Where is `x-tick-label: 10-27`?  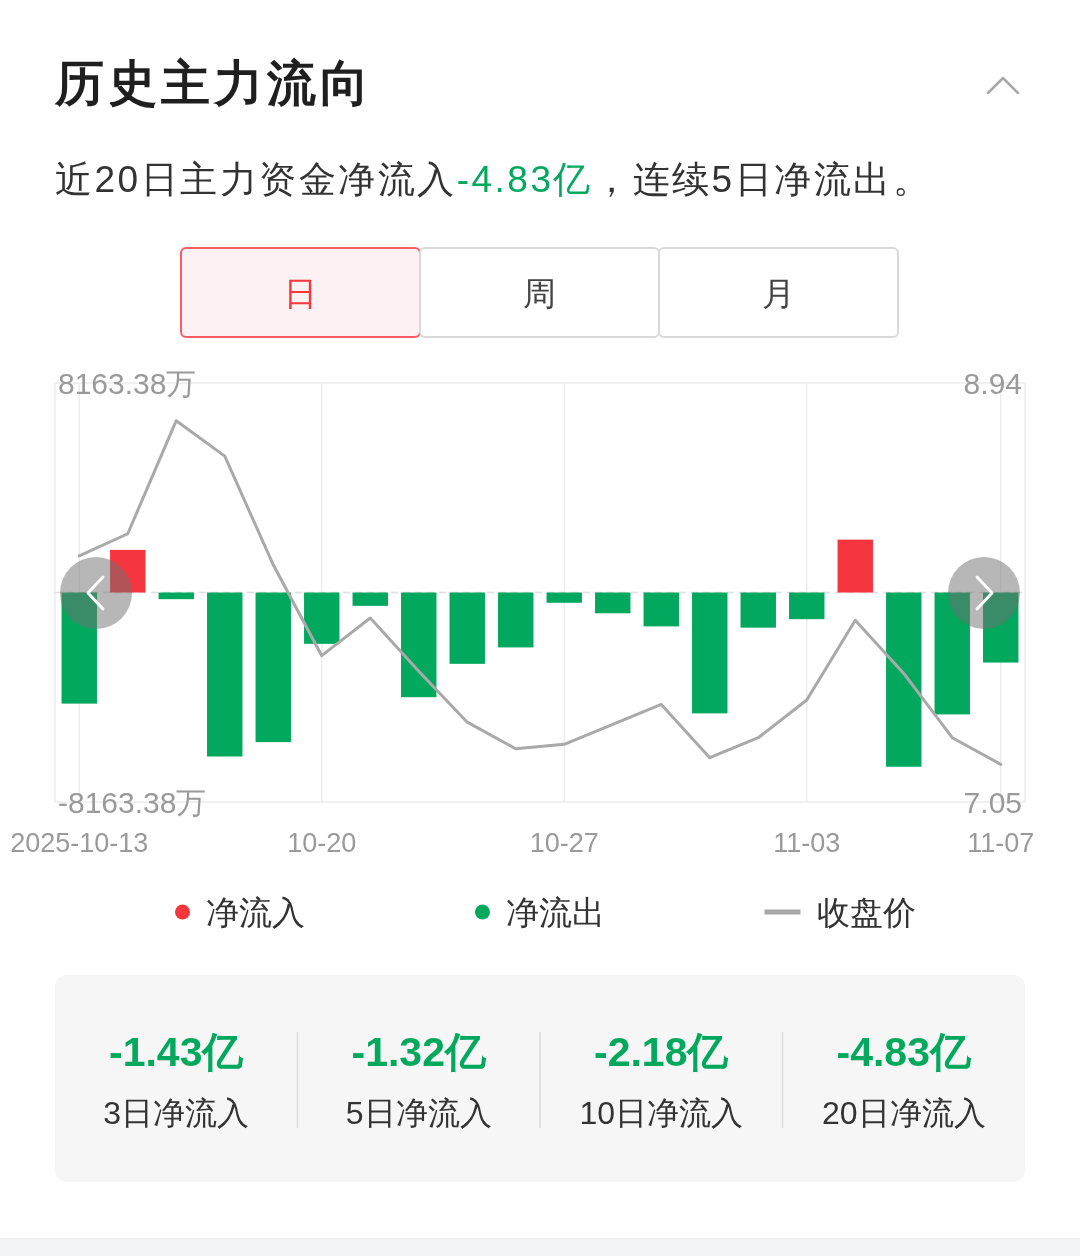 x-tick-label: 10-27 is located at coordinates (564, 843).